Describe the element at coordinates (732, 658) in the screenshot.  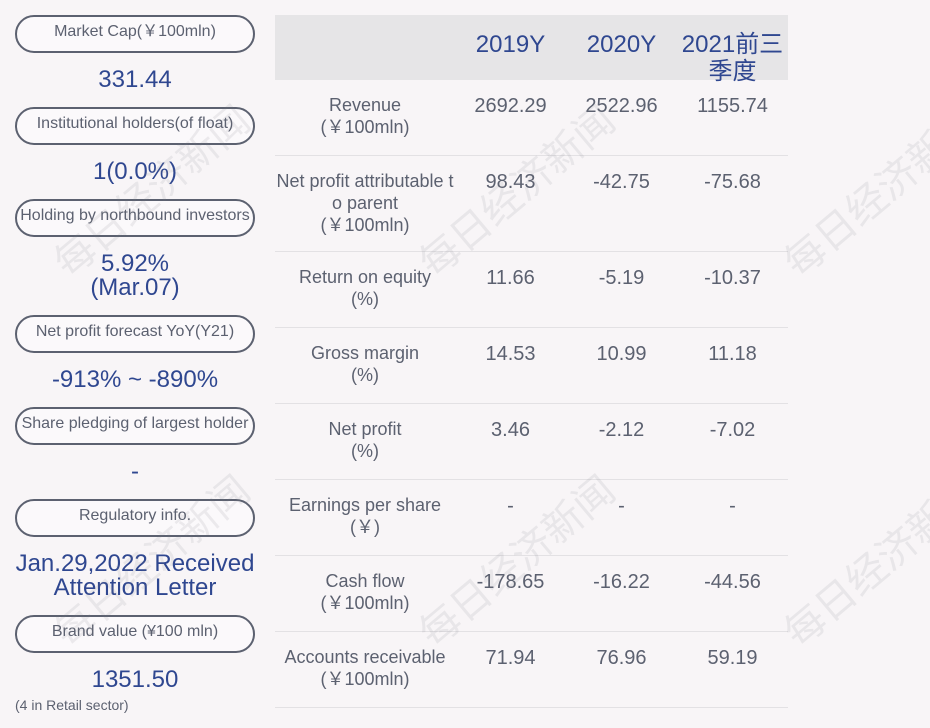
I see `table-cell: 59.19` at that location.